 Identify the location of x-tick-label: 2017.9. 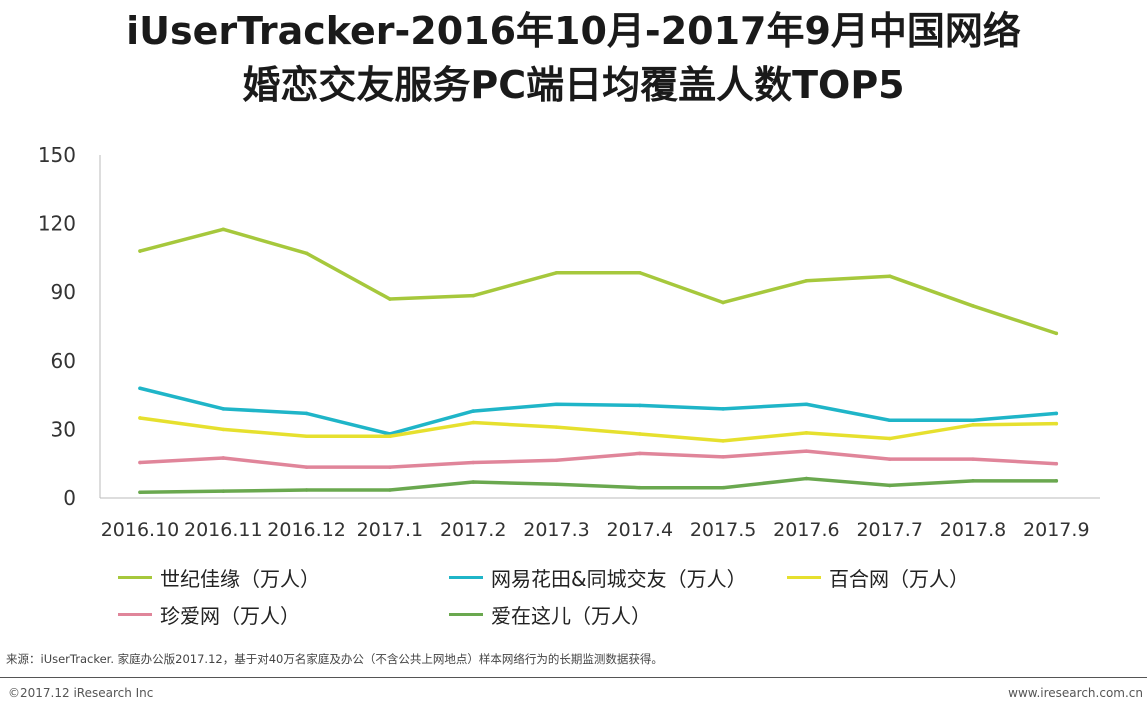
(1056, 530).